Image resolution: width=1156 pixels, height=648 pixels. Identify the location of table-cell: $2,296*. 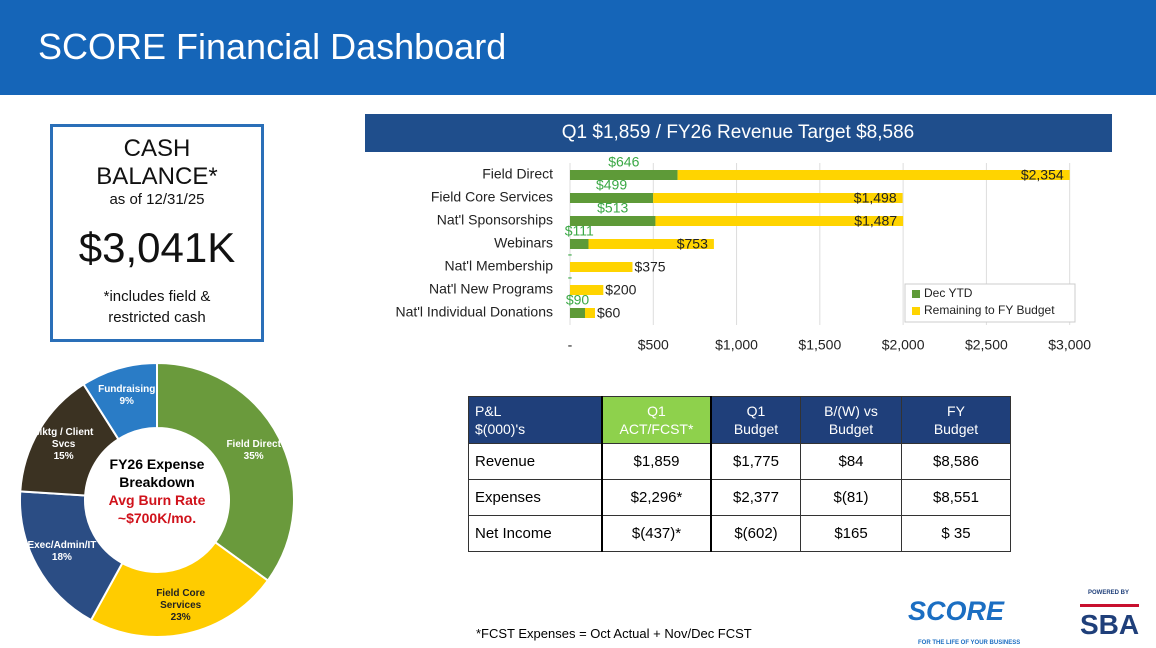
(656, 497).